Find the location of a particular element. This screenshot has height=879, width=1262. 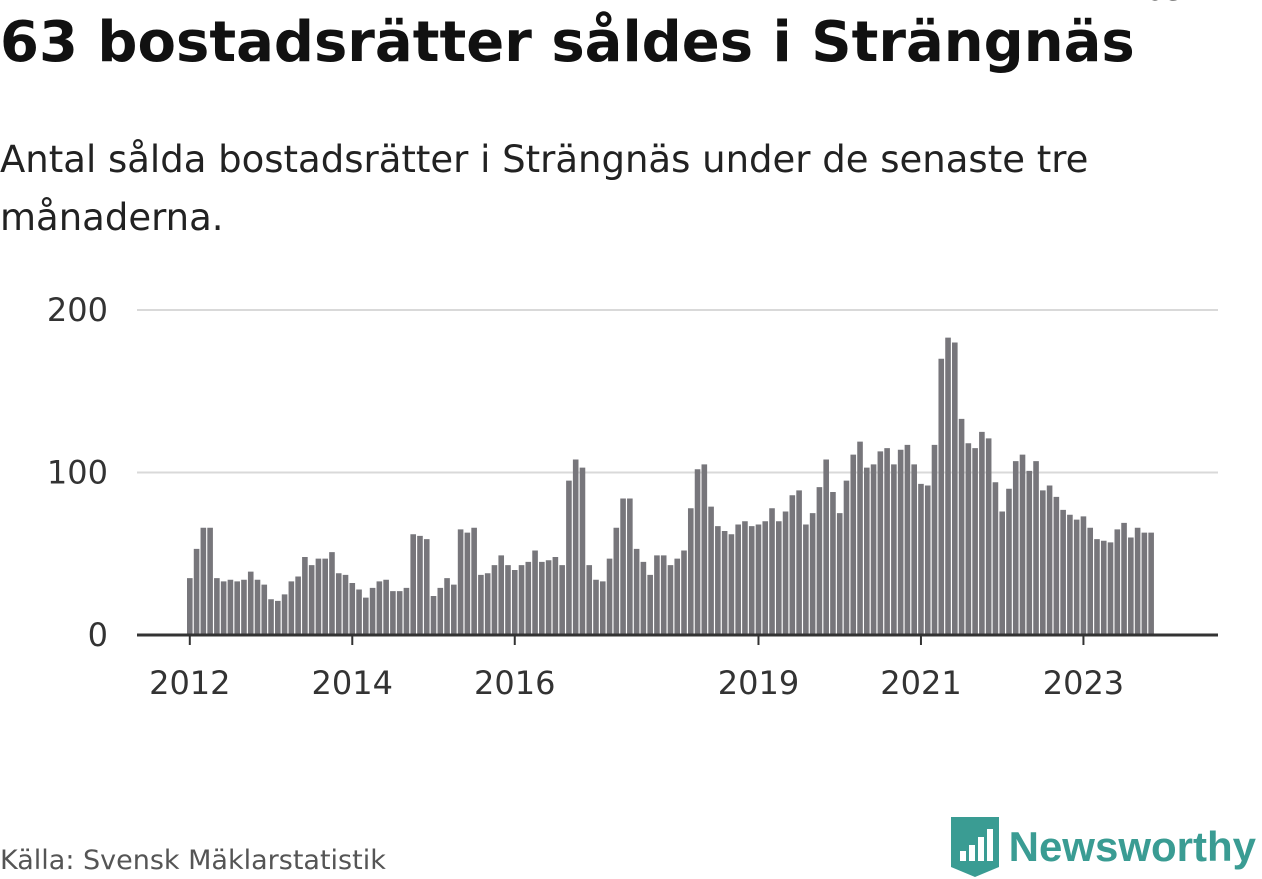

x-tick-label: 2019 is located at coordinates (758, 683).